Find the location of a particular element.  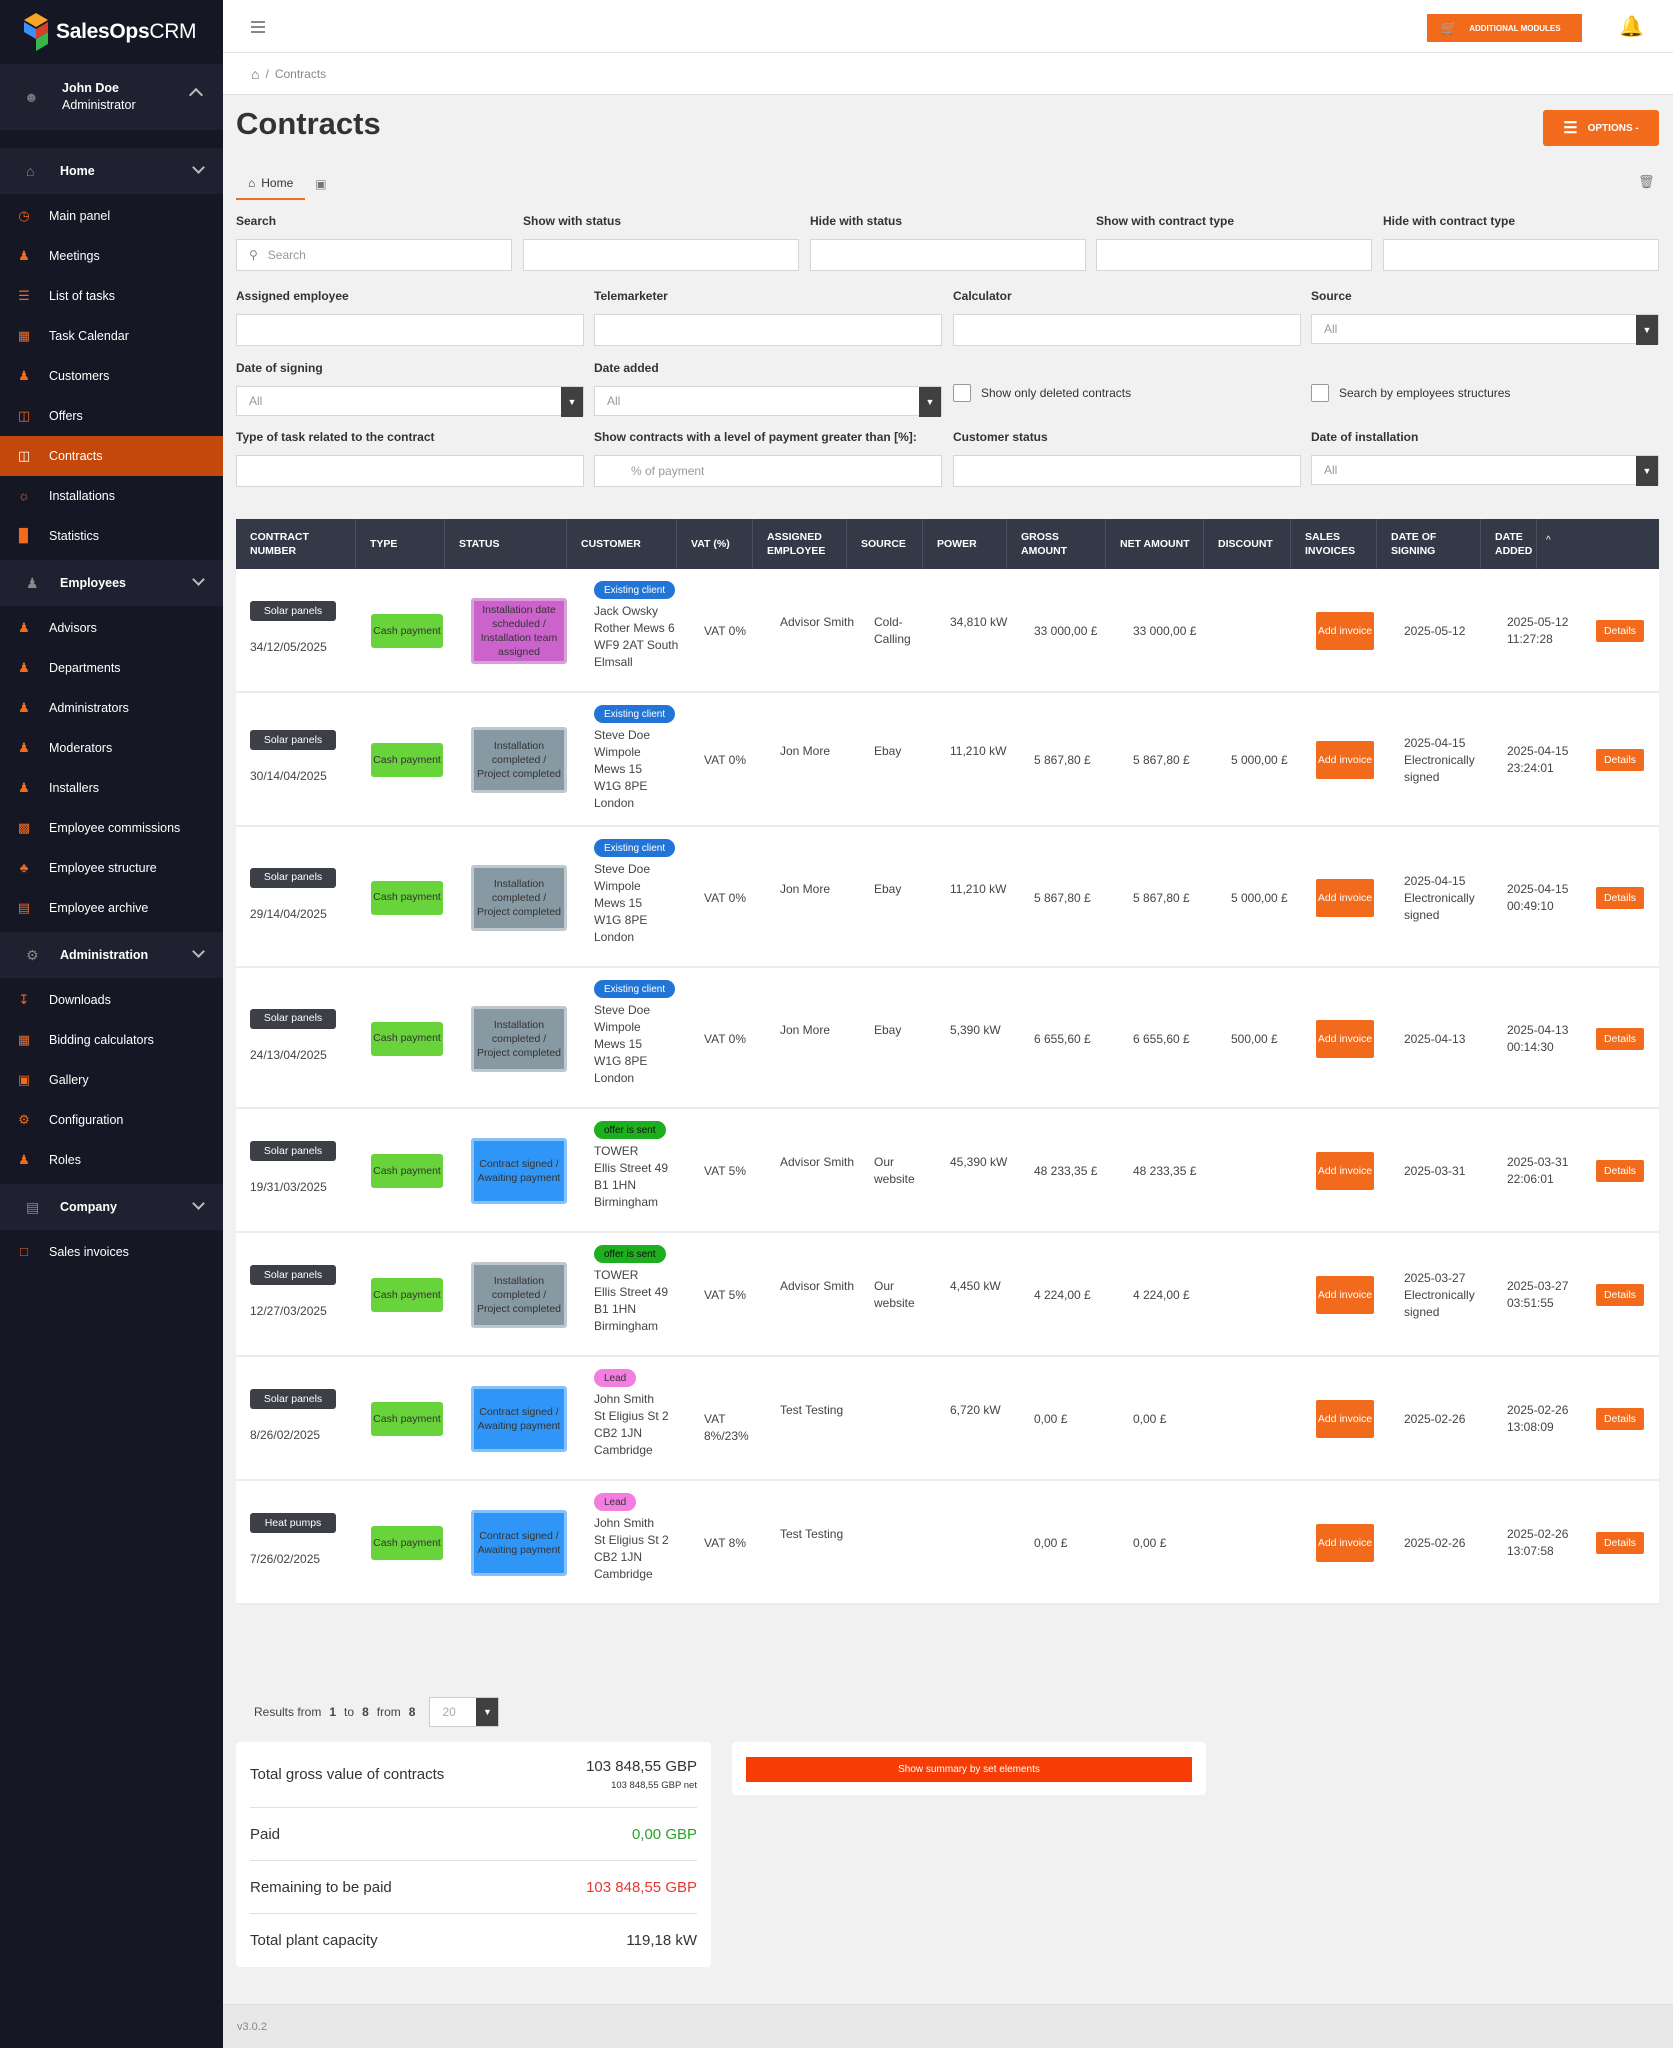

sidebar-item-bidding-calculators: ▦ Bidding calculators is located at coordinates (111, 1040).